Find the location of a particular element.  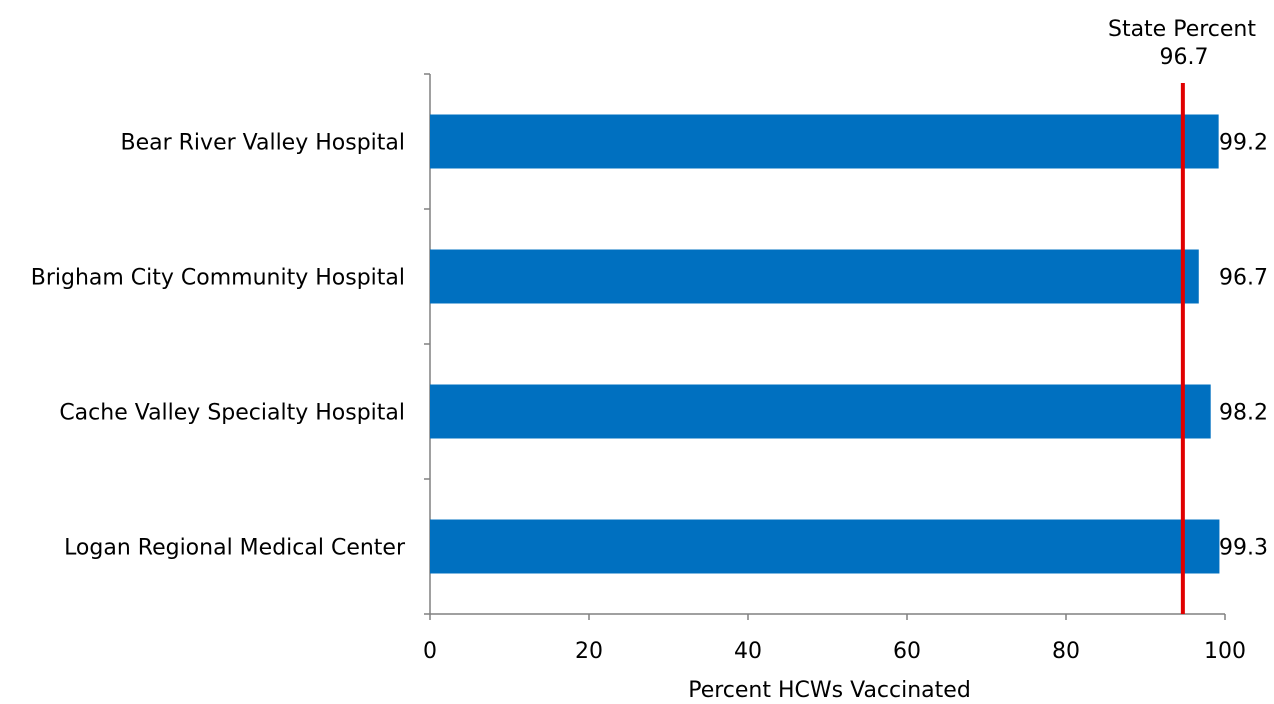

category-label: Brigham City Community Hospital is located at coordinates (218, 278).